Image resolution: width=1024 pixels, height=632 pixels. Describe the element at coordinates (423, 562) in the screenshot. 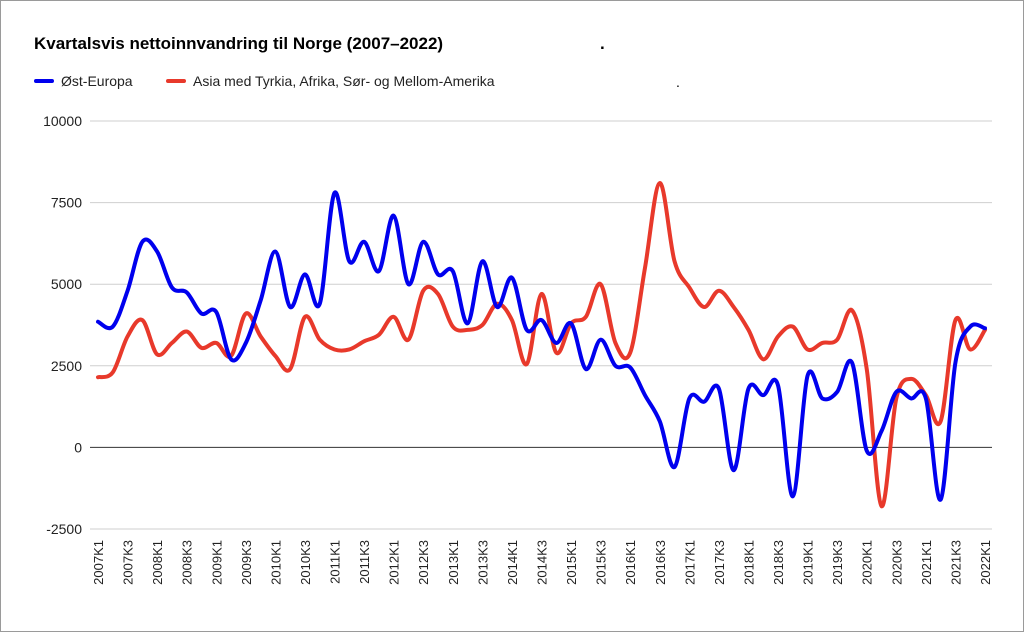

I see `x-tick-label: 2012K3` at that location.